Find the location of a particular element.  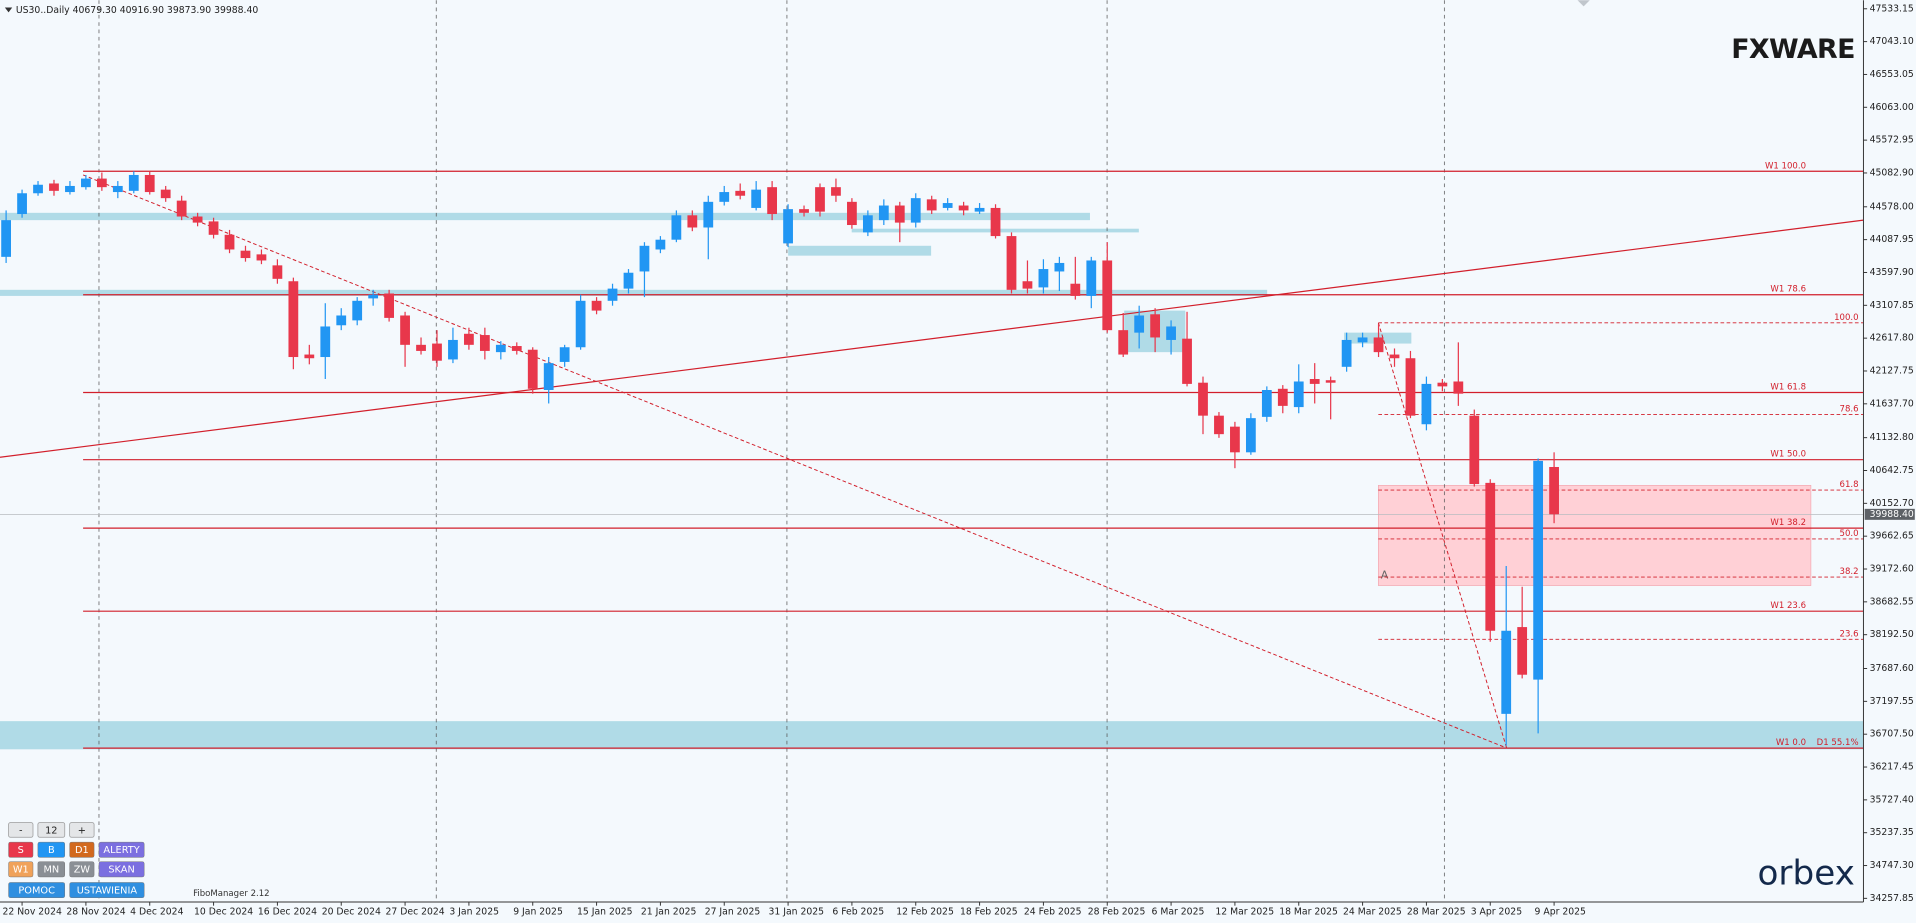

last-price-tag is located at coordinates (1889, 514).